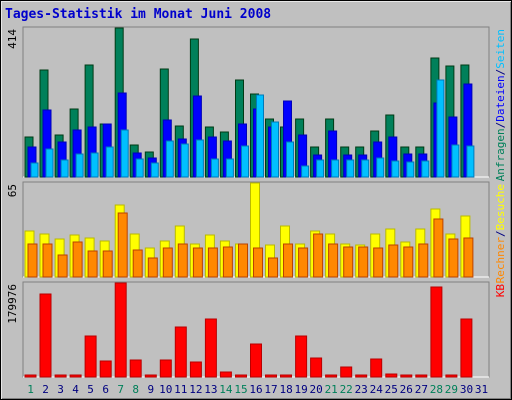  I want to click on day-label: 9, so click(150, 389).